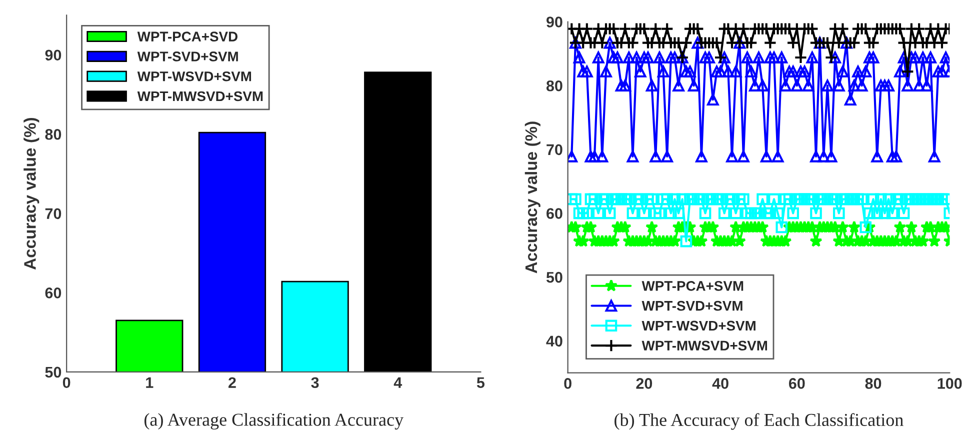 This screenshot has height=435, width=979. What do you see at coordinates (398, 382) in the screenshot?
I see `x-tick-label: 4` at bounding box center [398, 382].